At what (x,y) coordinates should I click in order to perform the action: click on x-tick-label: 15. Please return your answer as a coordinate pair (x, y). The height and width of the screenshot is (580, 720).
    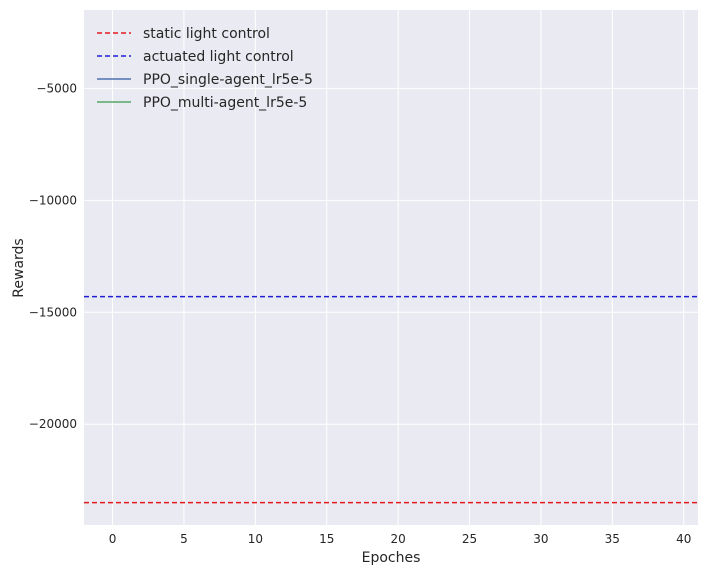
    Looking at the image, I should click on (326, 539).